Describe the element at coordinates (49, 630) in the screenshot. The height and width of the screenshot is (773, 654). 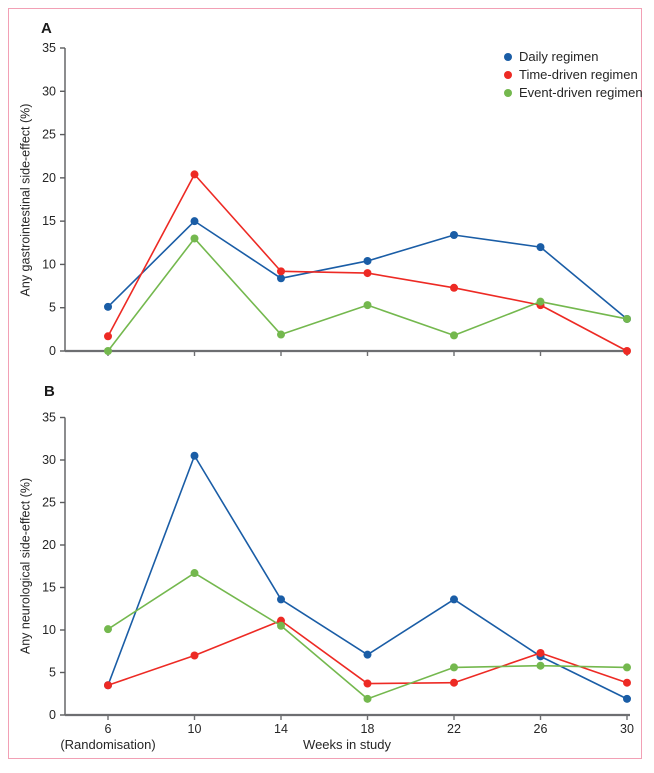
I see `panel-b-y-tick-label-10: 10` at that location.